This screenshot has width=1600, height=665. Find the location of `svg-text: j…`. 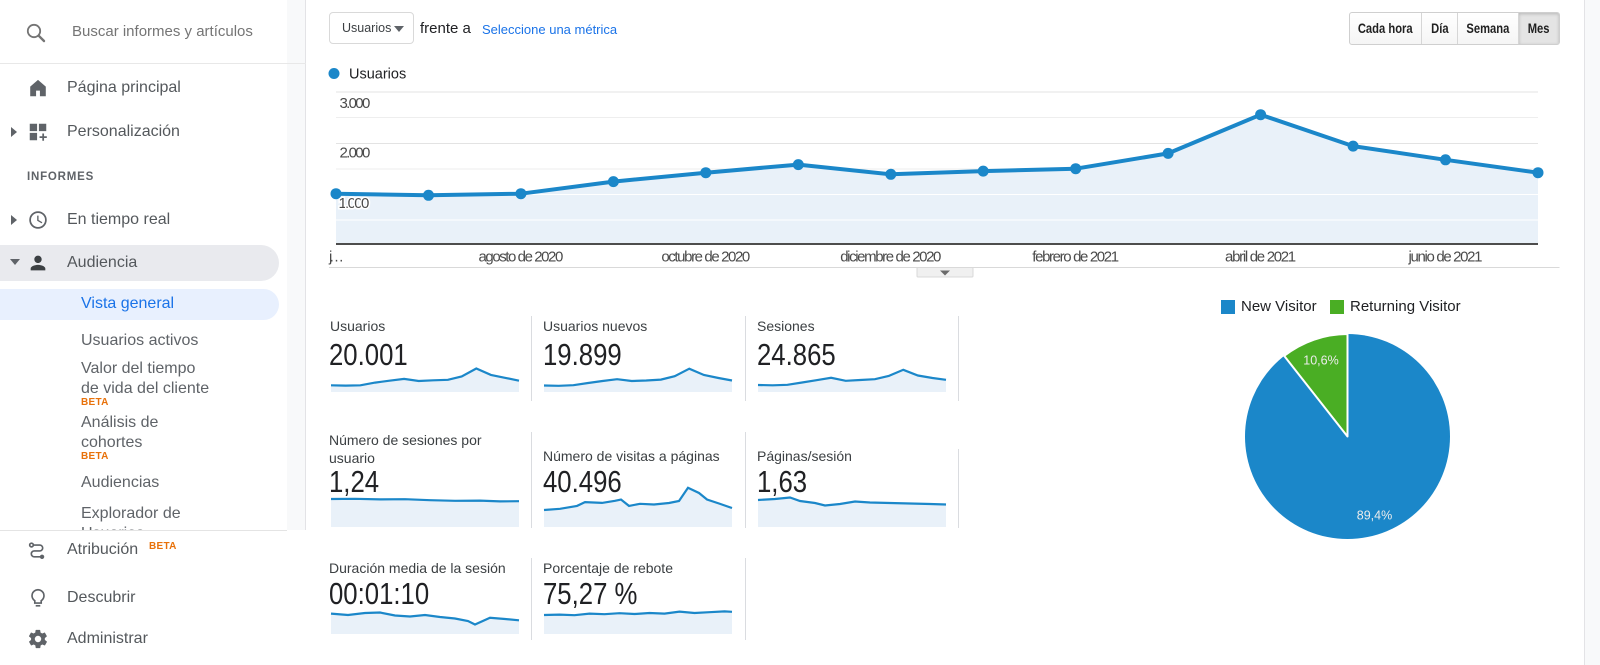

svg-text: j… is located at coordinates (336, 257).